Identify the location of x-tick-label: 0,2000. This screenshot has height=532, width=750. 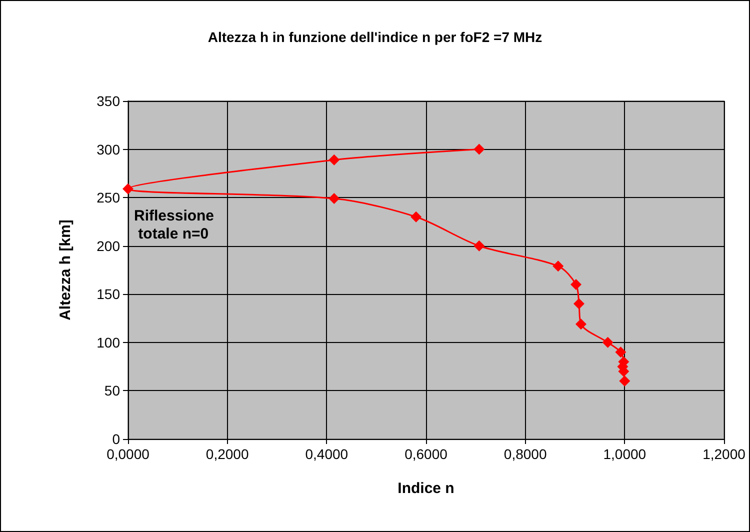
(227, 454).